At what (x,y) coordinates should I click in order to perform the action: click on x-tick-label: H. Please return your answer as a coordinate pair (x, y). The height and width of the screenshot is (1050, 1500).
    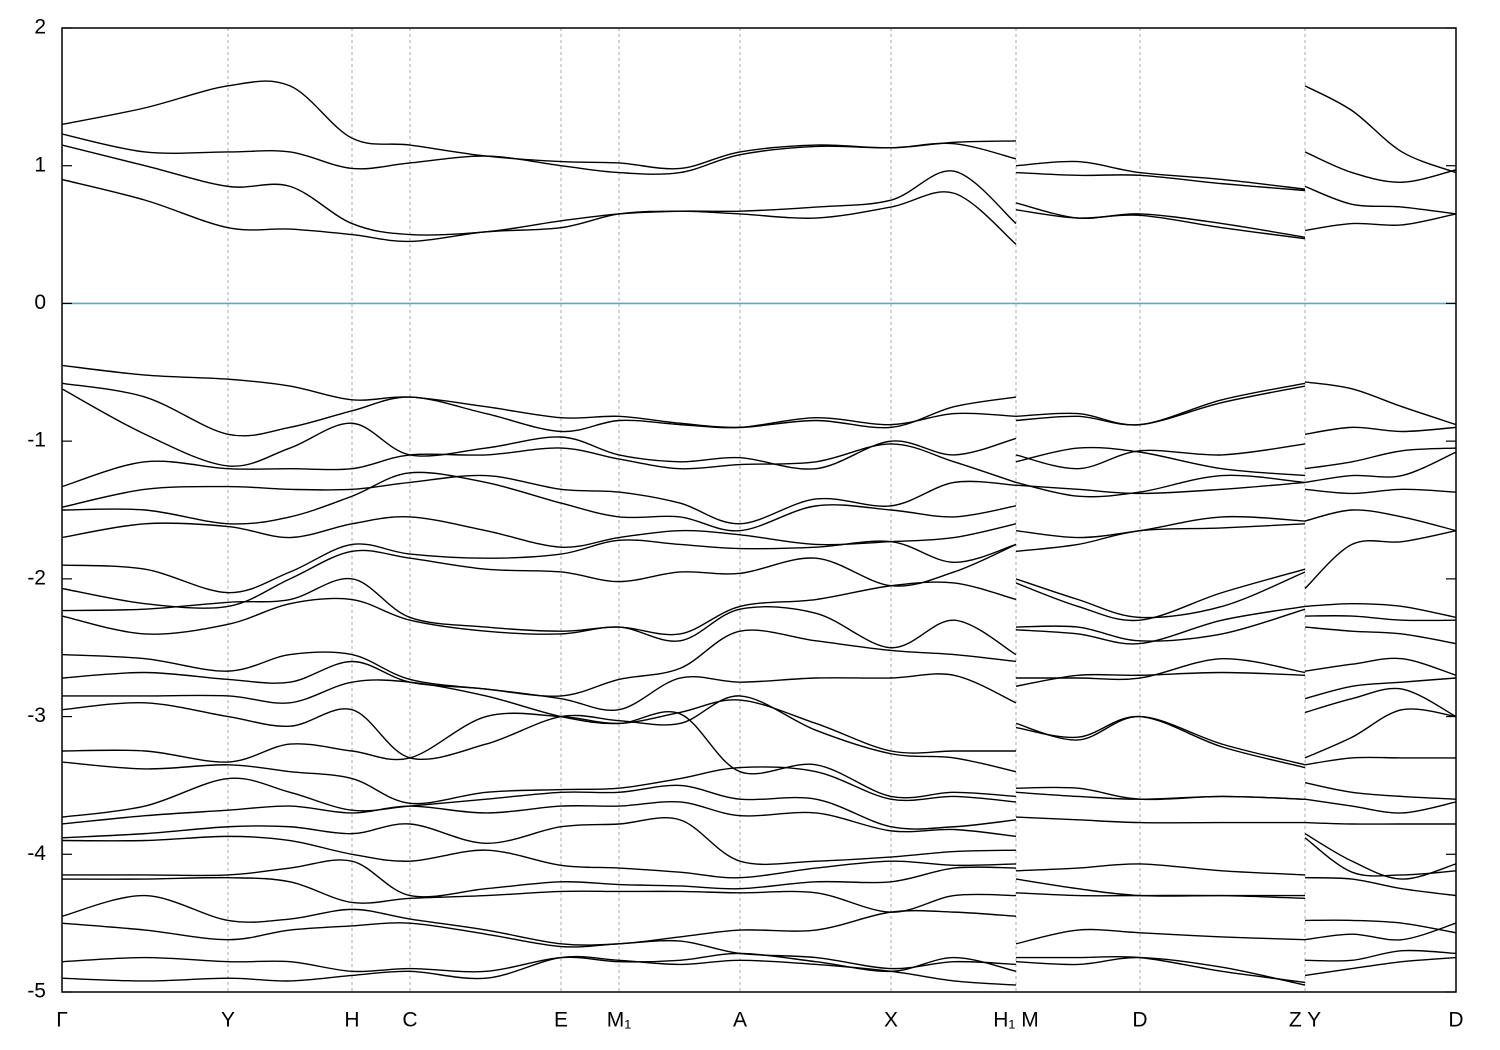
    Looking at the image, I should click on (351, 1020).